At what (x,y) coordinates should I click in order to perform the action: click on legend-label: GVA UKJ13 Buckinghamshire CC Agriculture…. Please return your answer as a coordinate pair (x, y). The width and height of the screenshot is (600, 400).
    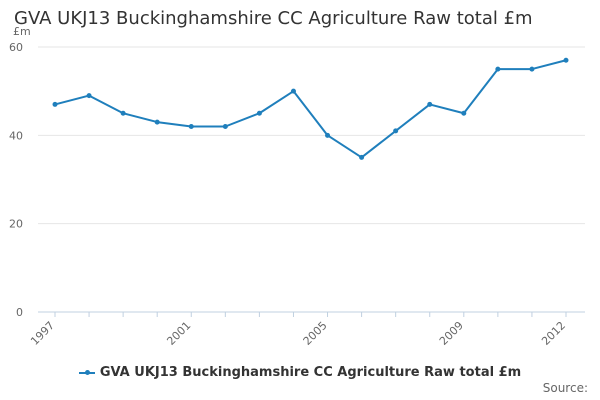
    Looking at the image, I should click on (310, 372).